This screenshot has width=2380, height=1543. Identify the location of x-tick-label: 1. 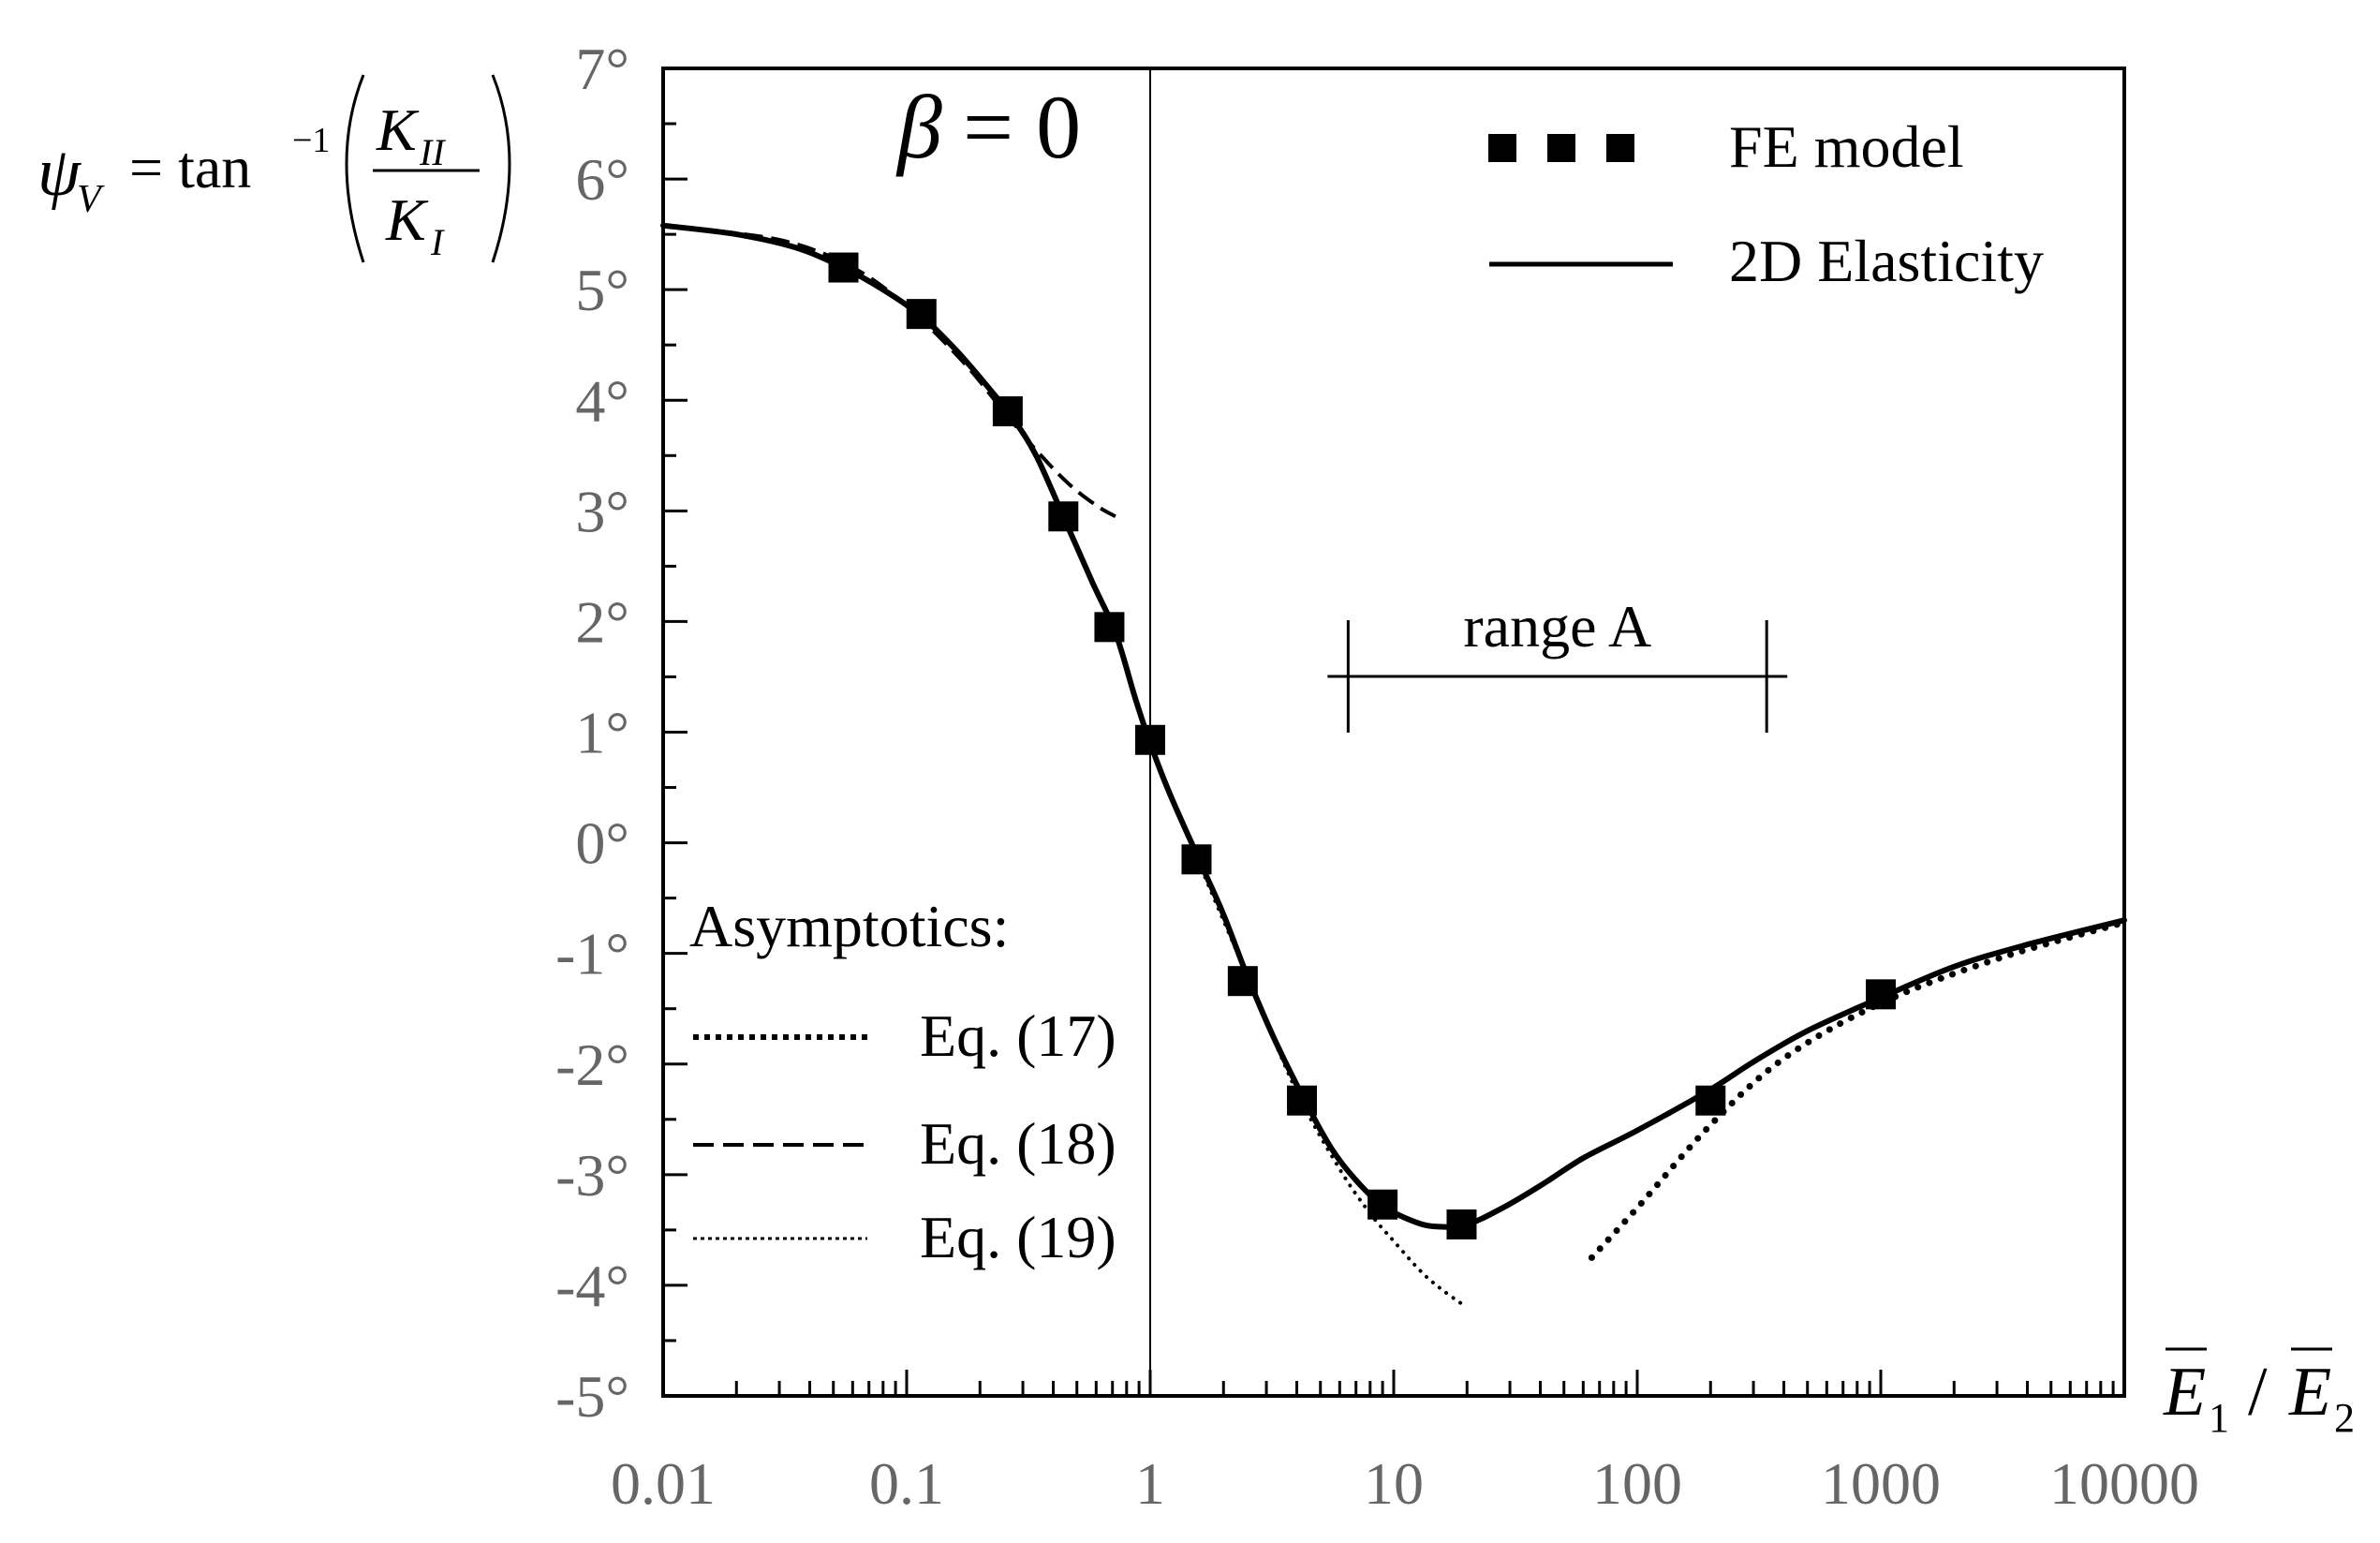
(1150, 1483).